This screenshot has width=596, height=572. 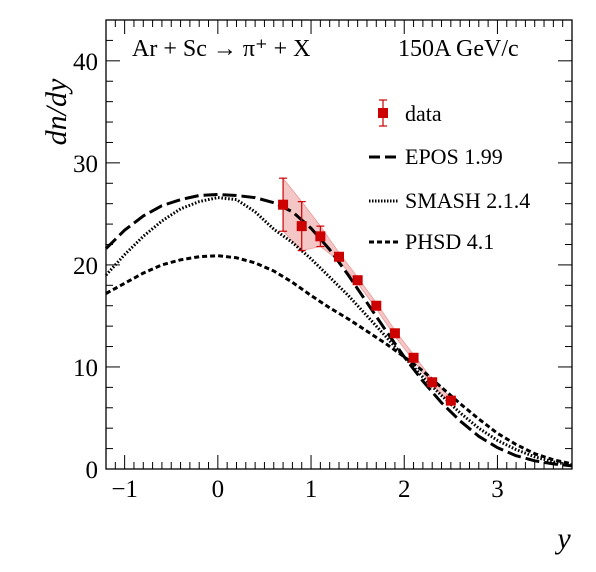 I want to click on x-tick-label: 1, so click(x=311, y=489).